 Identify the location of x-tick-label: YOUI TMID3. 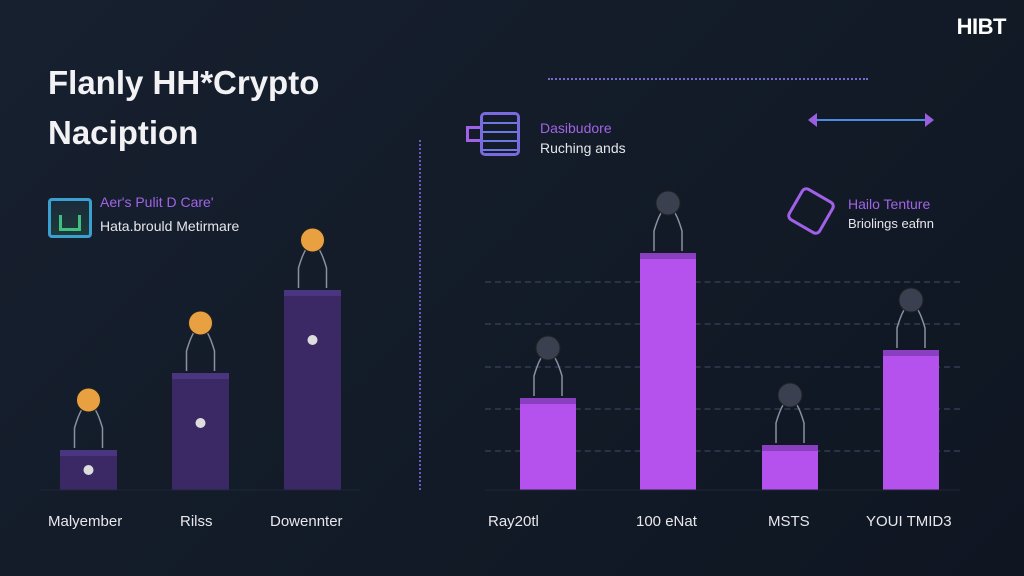
(909, 521).